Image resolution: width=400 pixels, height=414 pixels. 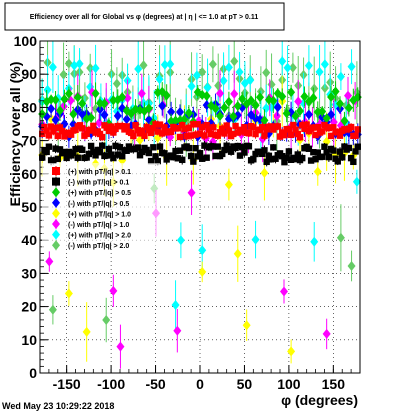 What do you see at coordinates (29, 240) in the screenshot?
I see `y-tick-label: 40` at bounding box center [29, 240].